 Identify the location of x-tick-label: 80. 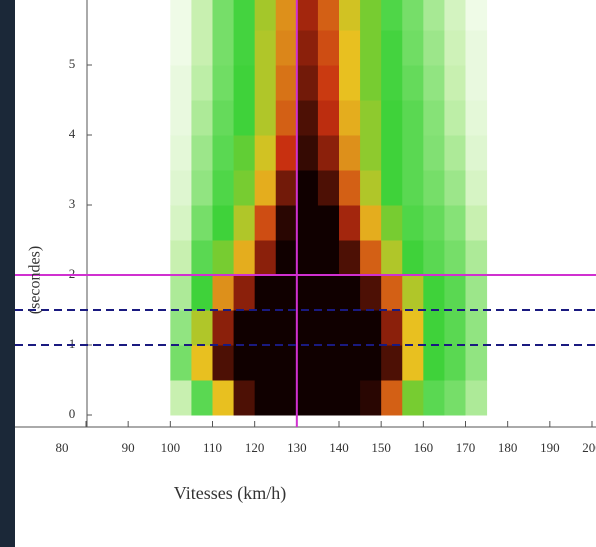
(62, 447).